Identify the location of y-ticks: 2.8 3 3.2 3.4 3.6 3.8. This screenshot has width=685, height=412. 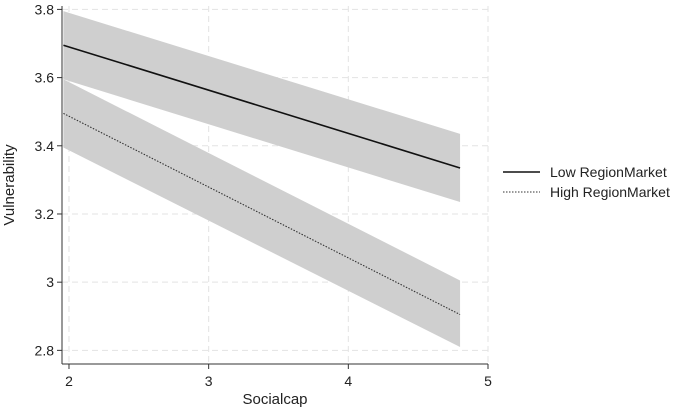
(48, 179).